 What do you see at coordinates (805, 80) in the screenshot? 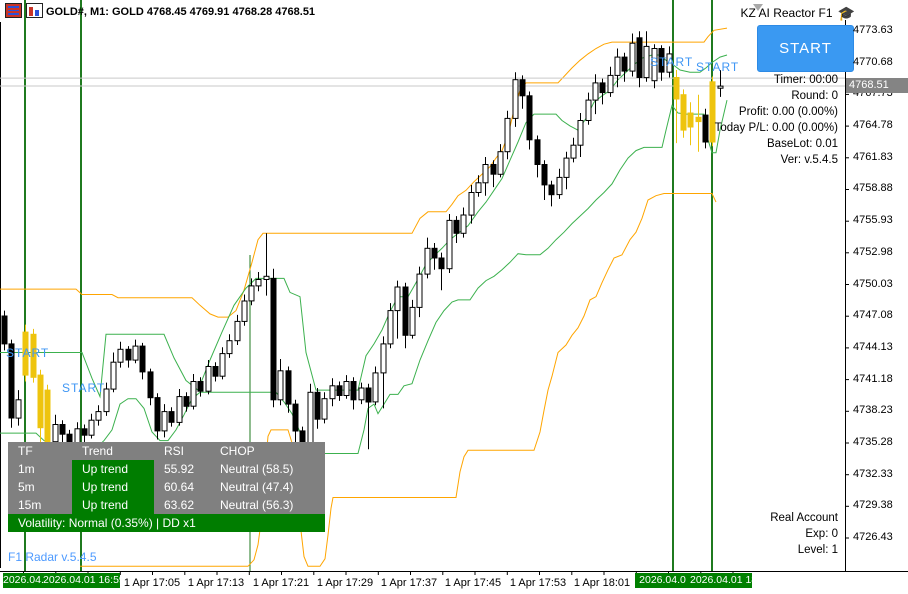
I see `stat-timer: Timer: 00:00` at bounding box center [805, 80].